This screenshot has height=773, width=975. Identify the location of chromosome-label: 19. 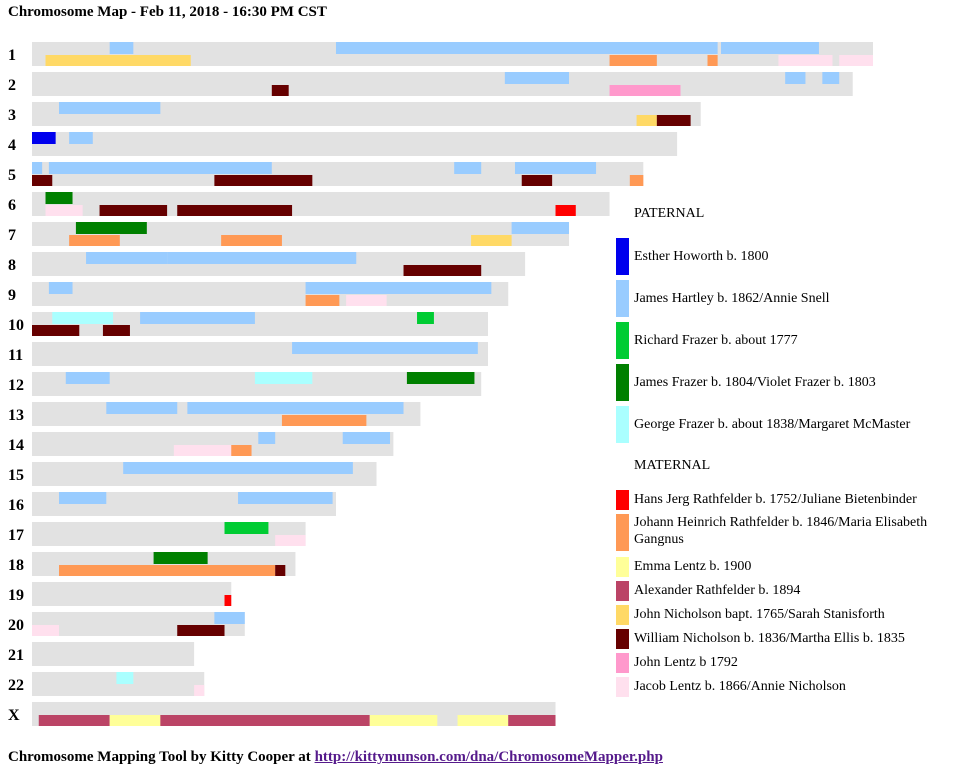
(16, 595).